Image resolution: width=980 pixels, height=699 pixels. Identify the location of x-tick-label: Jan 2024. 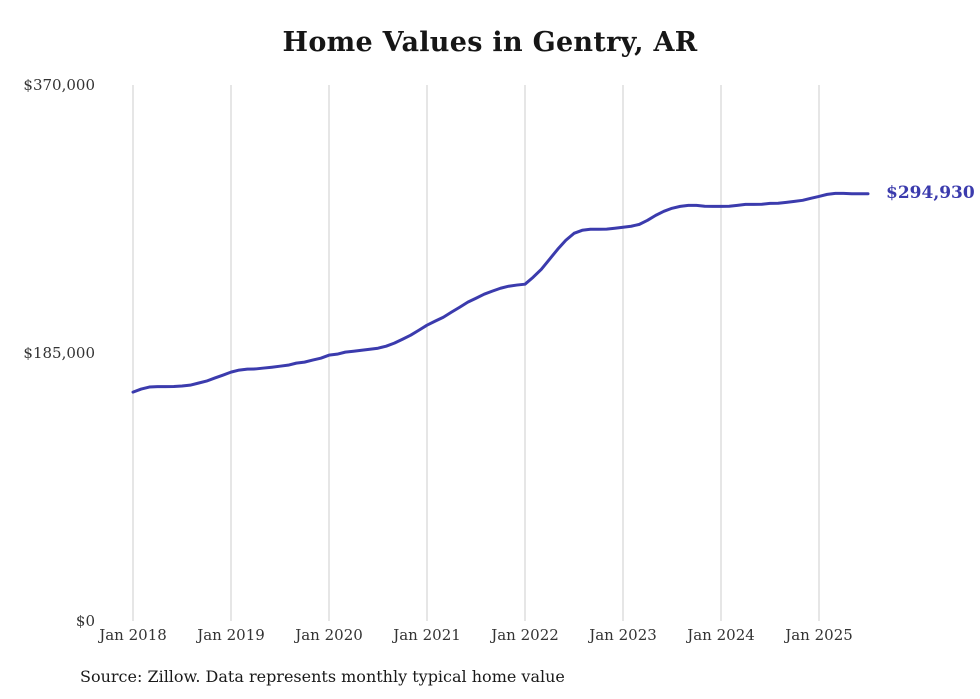
(720, 635).